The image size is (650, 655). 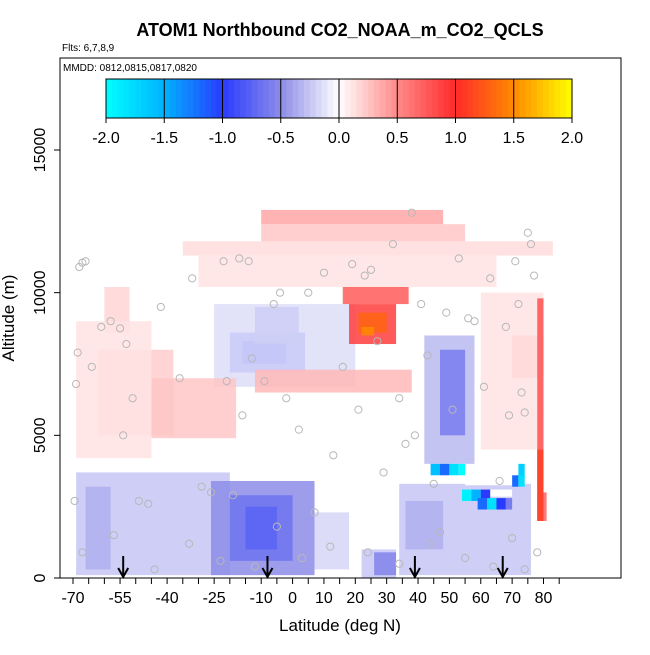 I want to click on x-tick-label: -25, so click(x=214, y=598).